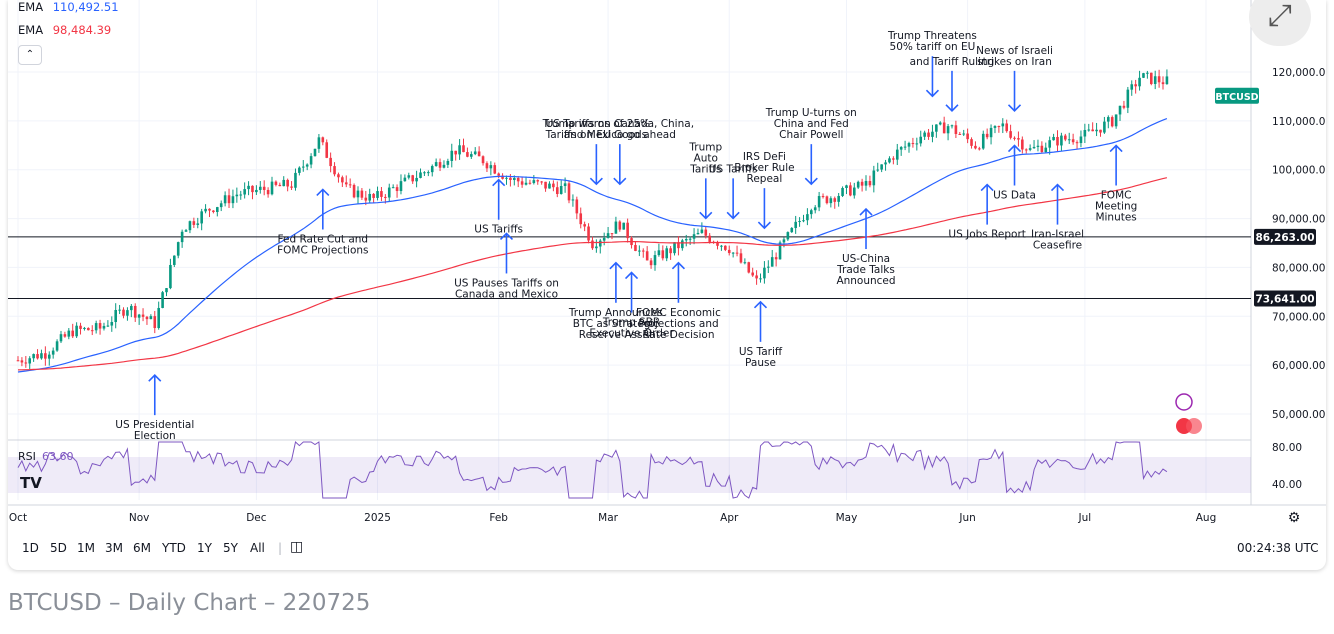  Describe the element at coordinates (1287, 485) in the screenshot. I see `rsi-tick-label: 40.00` at that location.